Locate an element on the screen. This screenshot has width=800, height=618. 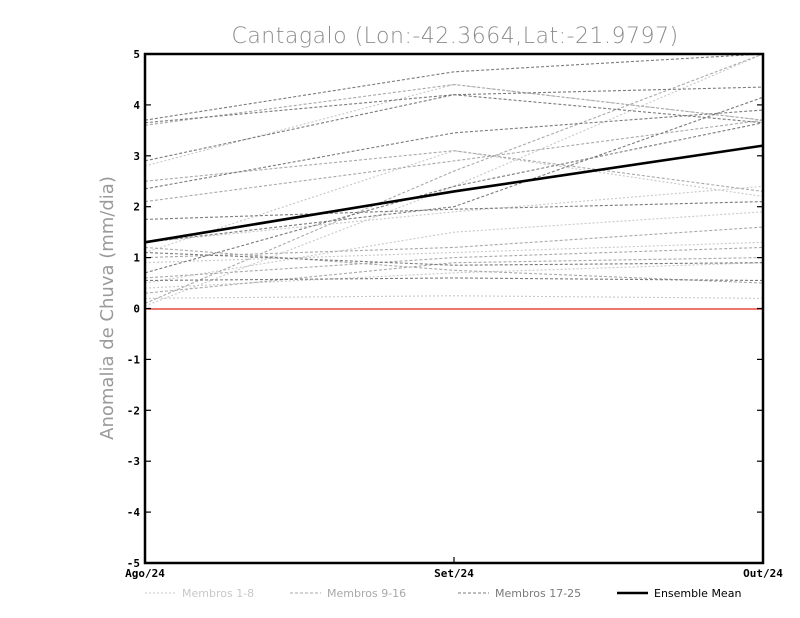
x-tick-label: Ago/24 is located at coordinates (145, 573).